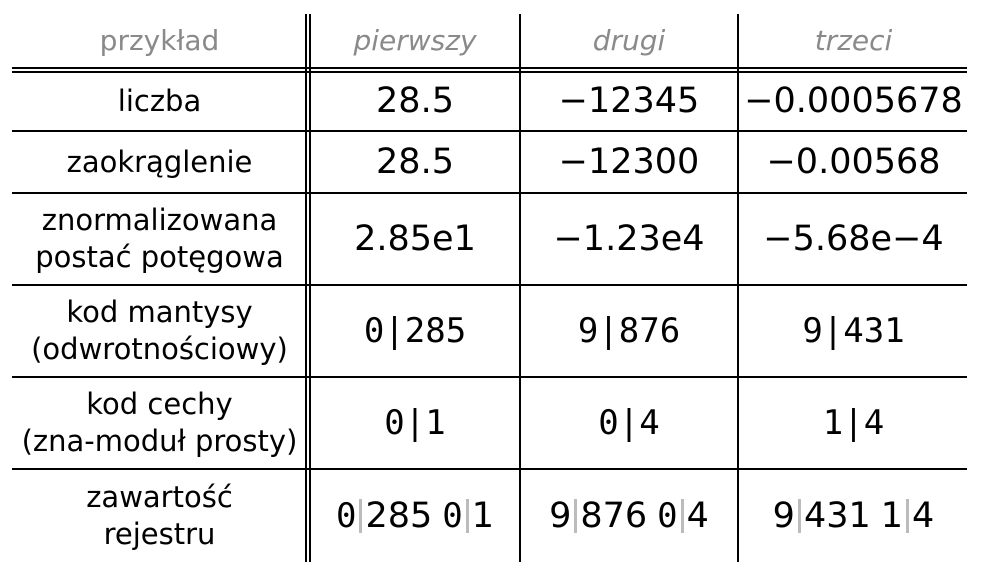  What do you see at coordinates (159, 423) in the screenshot?
I see `row-label-kod-cechy: kod cechy (zna-moduł prosty)` at bounding box center [159, 423].